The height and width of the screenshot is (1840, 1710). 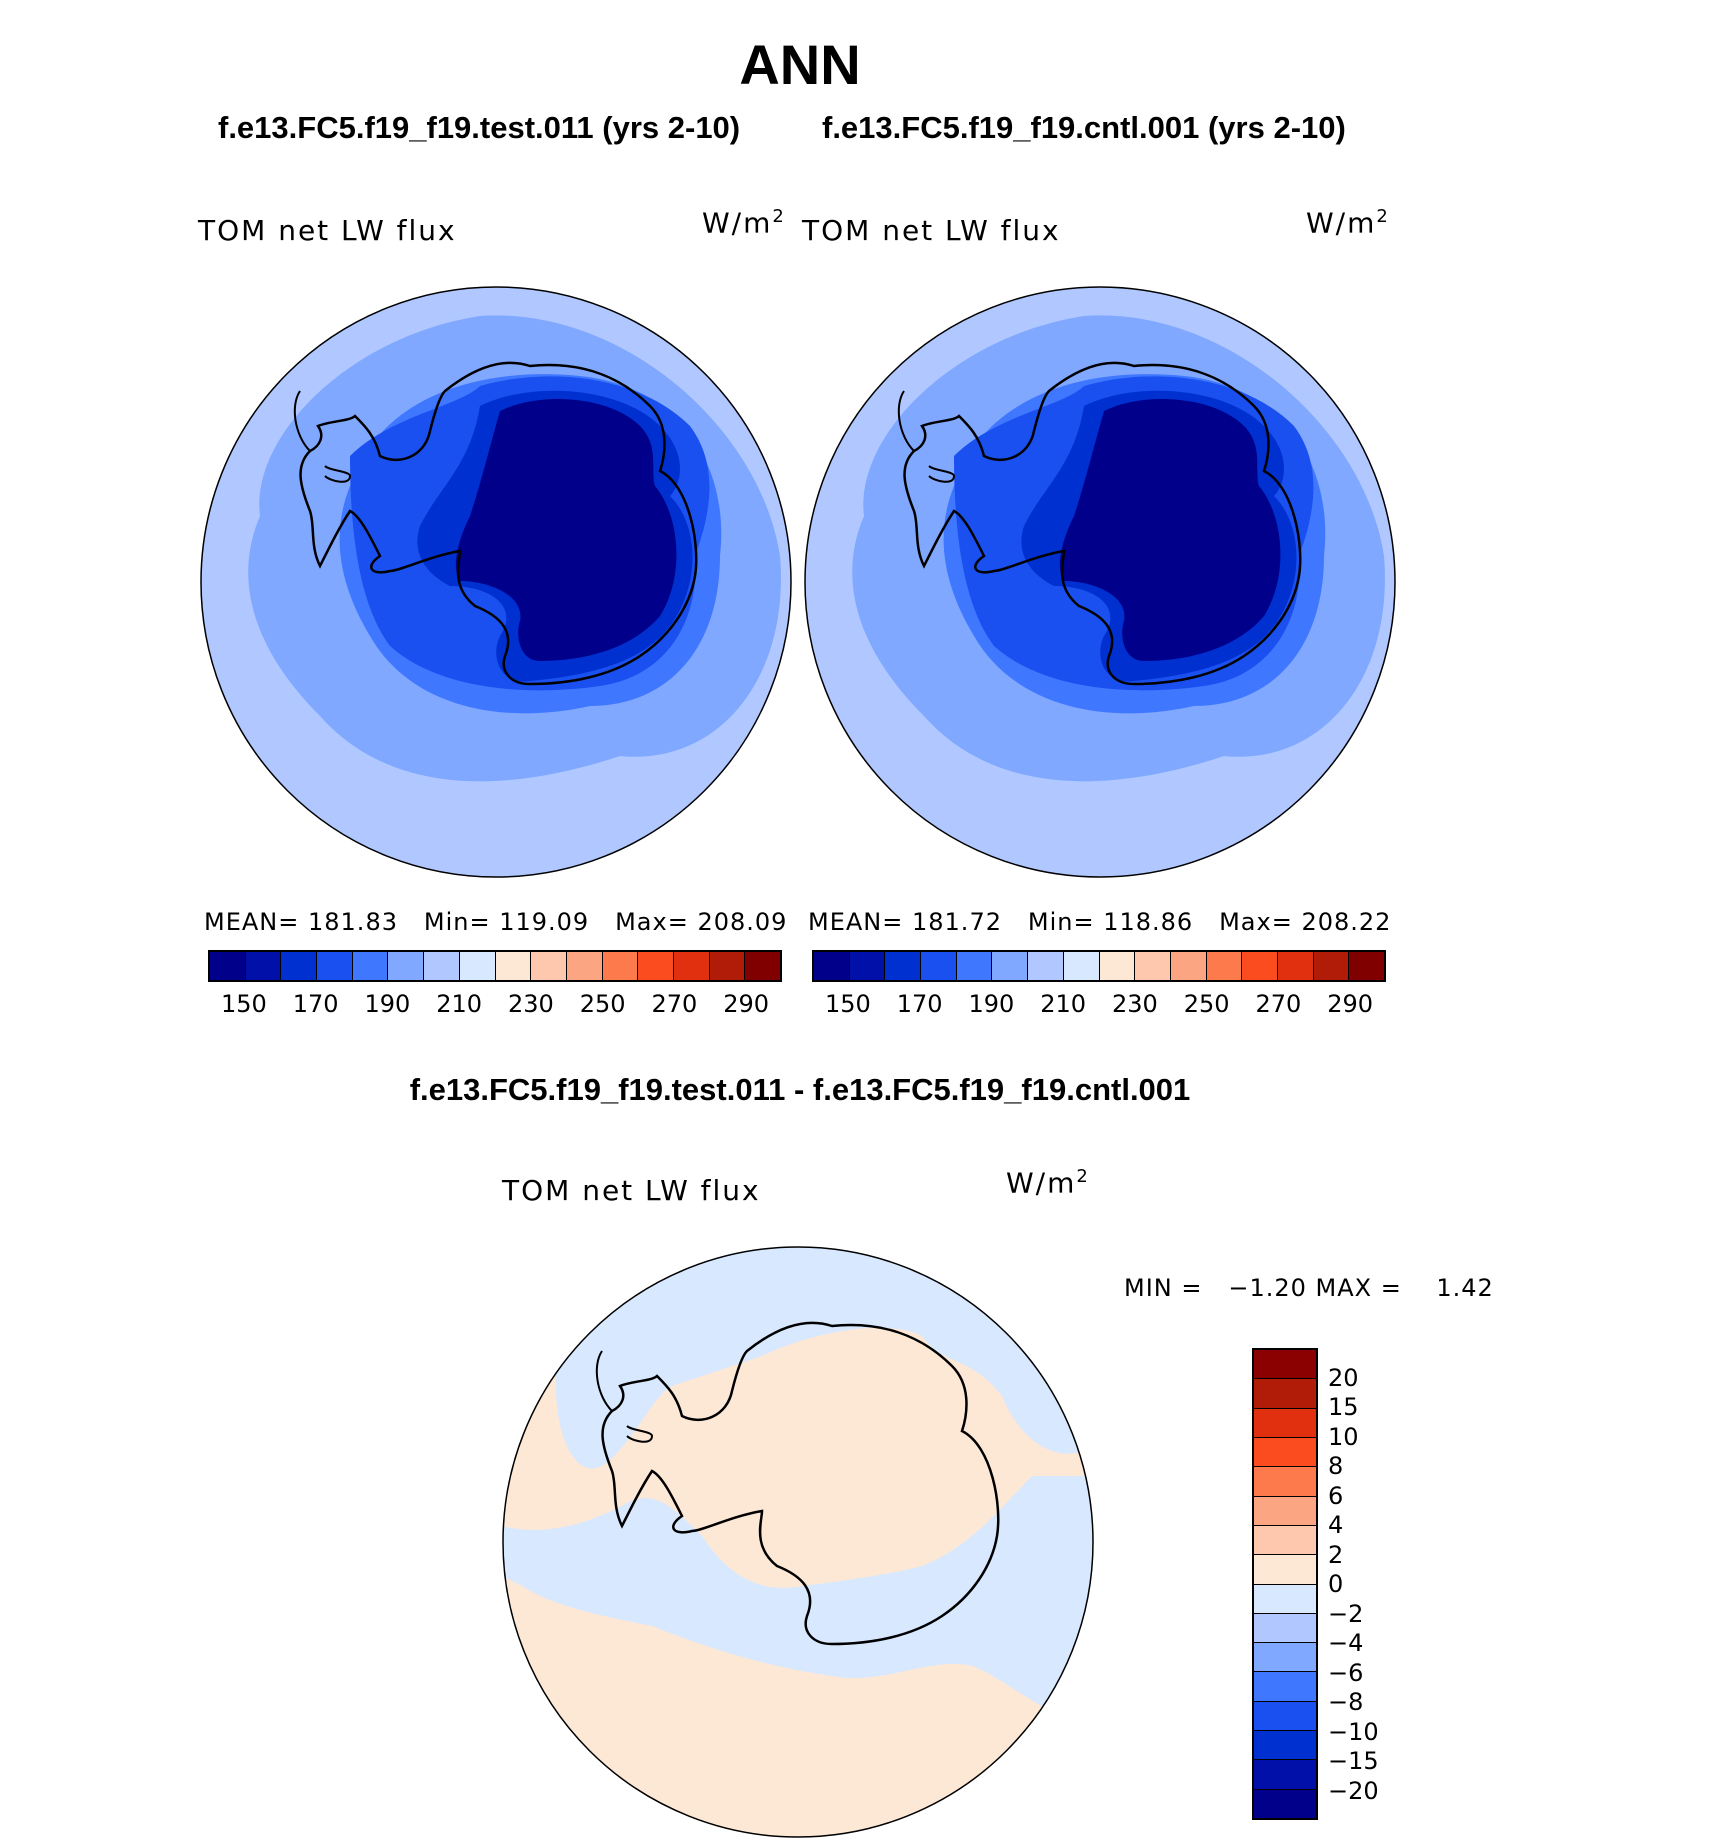 What do you see at coordinates (1348, 223) in the screenshot?
I see `units-label-cntl: W/m2` at bounding box center [1348, 223].